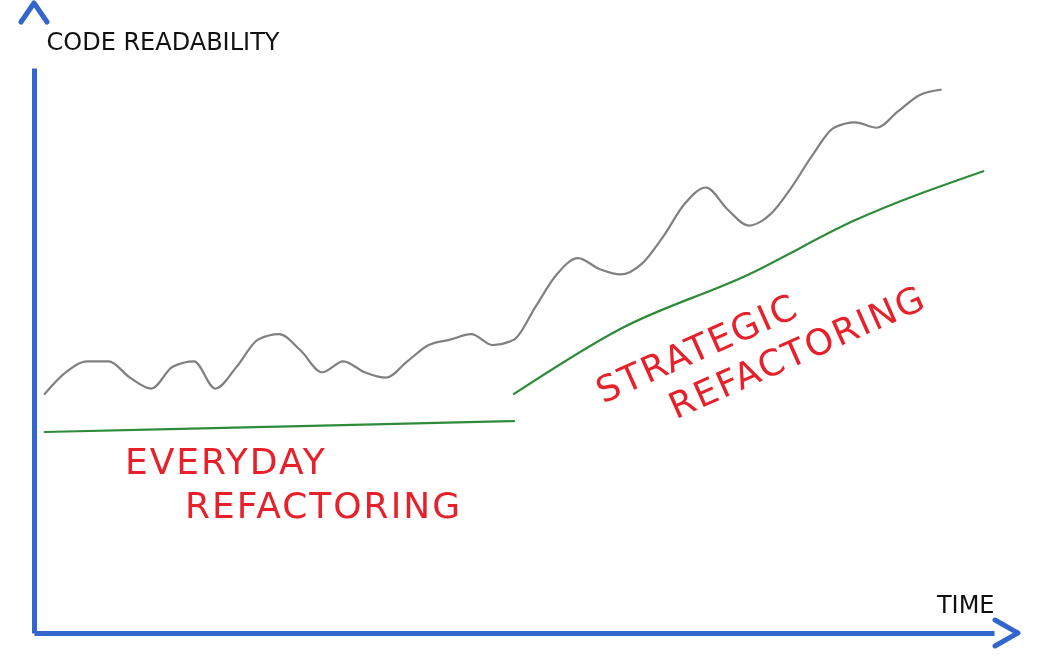 This screenshot has height=663, width=1063. Describe the element at coordinates (294, 484) in the screenshot. I see `annotation: EVERYDAY REFACTORING` at that location.